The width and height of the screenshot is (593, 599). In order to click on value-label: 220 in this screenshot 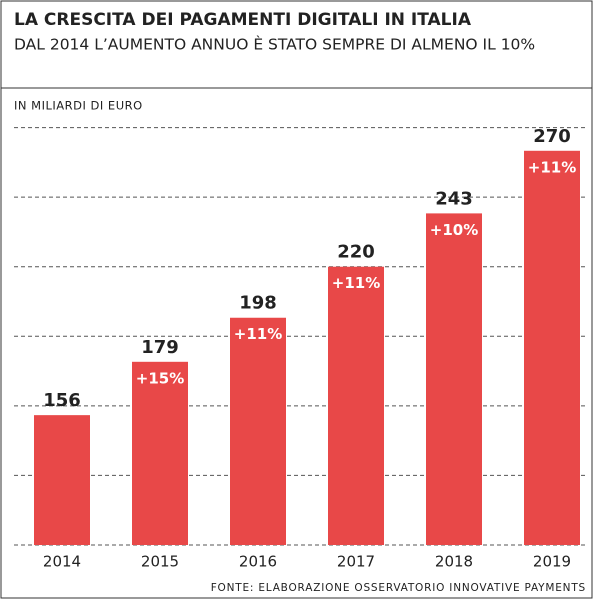, I will do `click(356, 252)`.